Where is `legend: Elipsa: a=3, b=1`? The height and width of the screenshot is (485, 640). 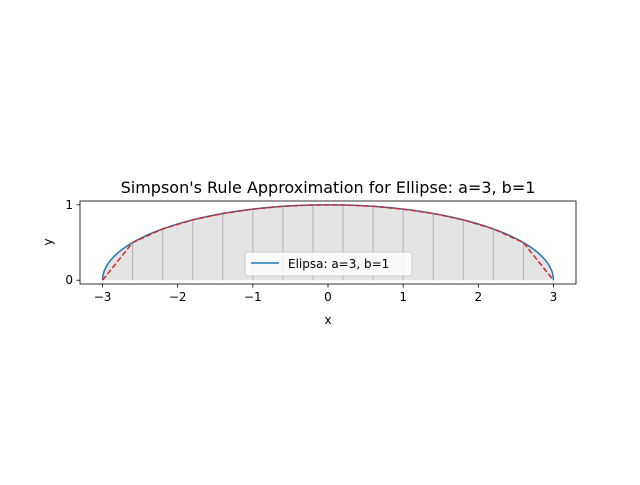
legend: Elipsa: a=3, b=1 is located at coordinates (328, 264).